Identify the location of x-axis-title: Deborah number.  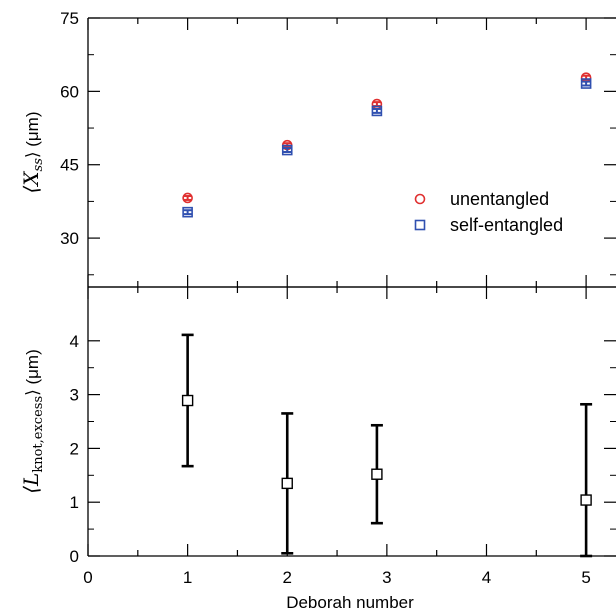
(350, 602).